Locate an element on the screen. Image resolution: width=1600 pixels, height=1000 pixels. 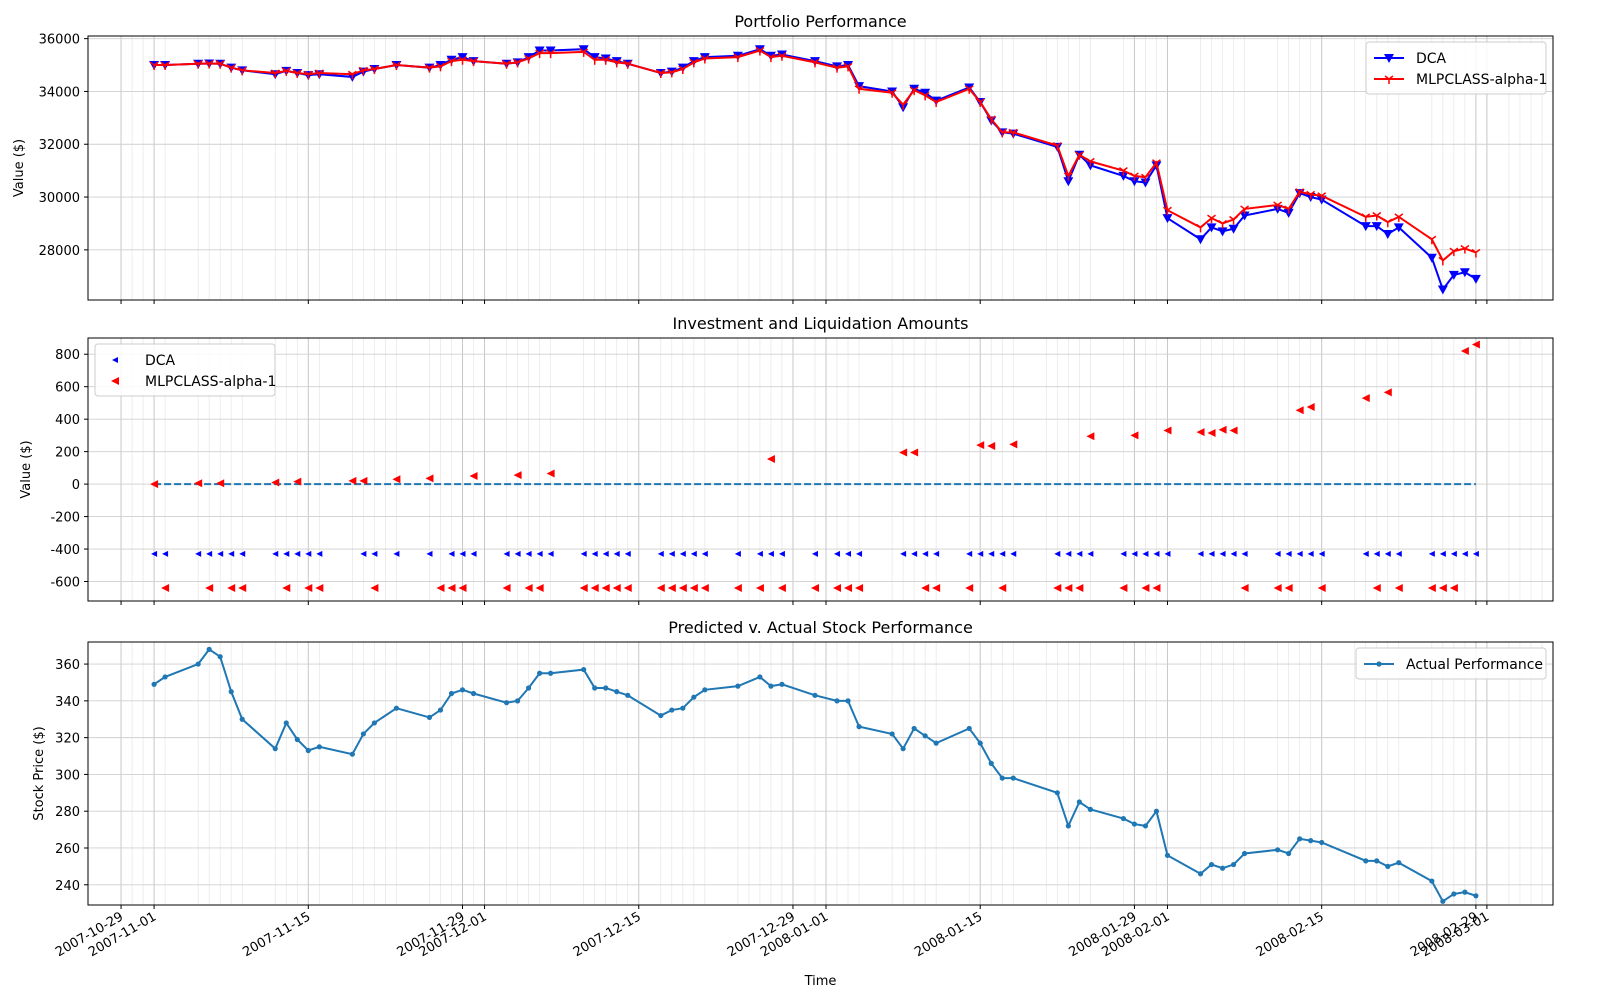
y-tick-label: 360 is located at coordinates (67, 665).